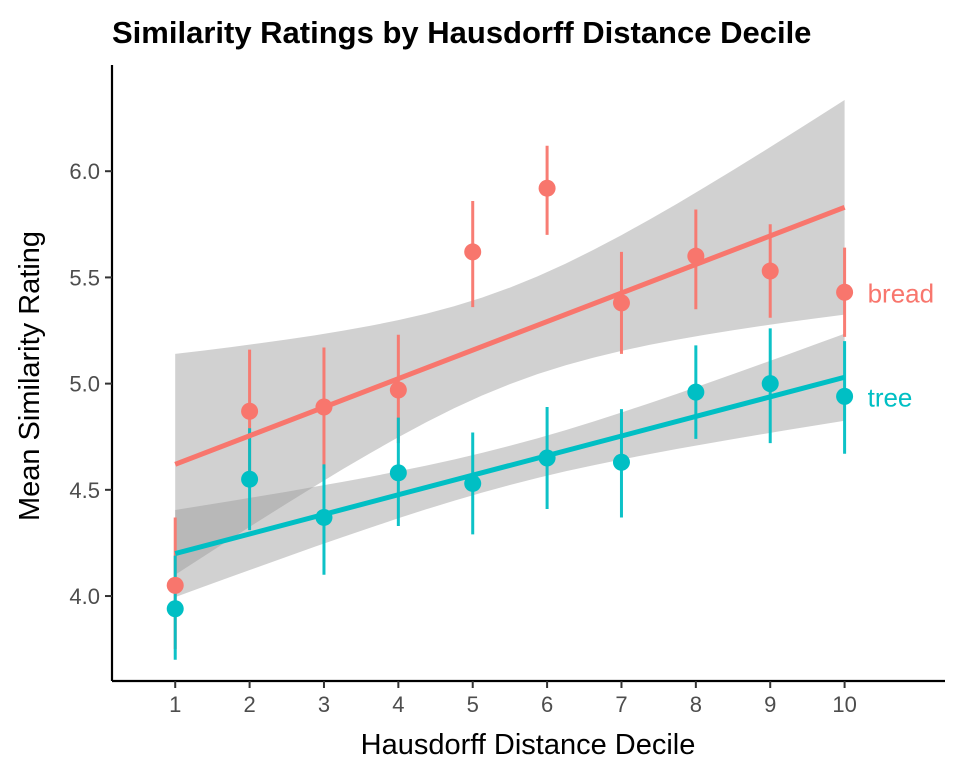 This screenshot has height=768, width=960. I want to click on x-tick-label: 9, so click(770, 704).